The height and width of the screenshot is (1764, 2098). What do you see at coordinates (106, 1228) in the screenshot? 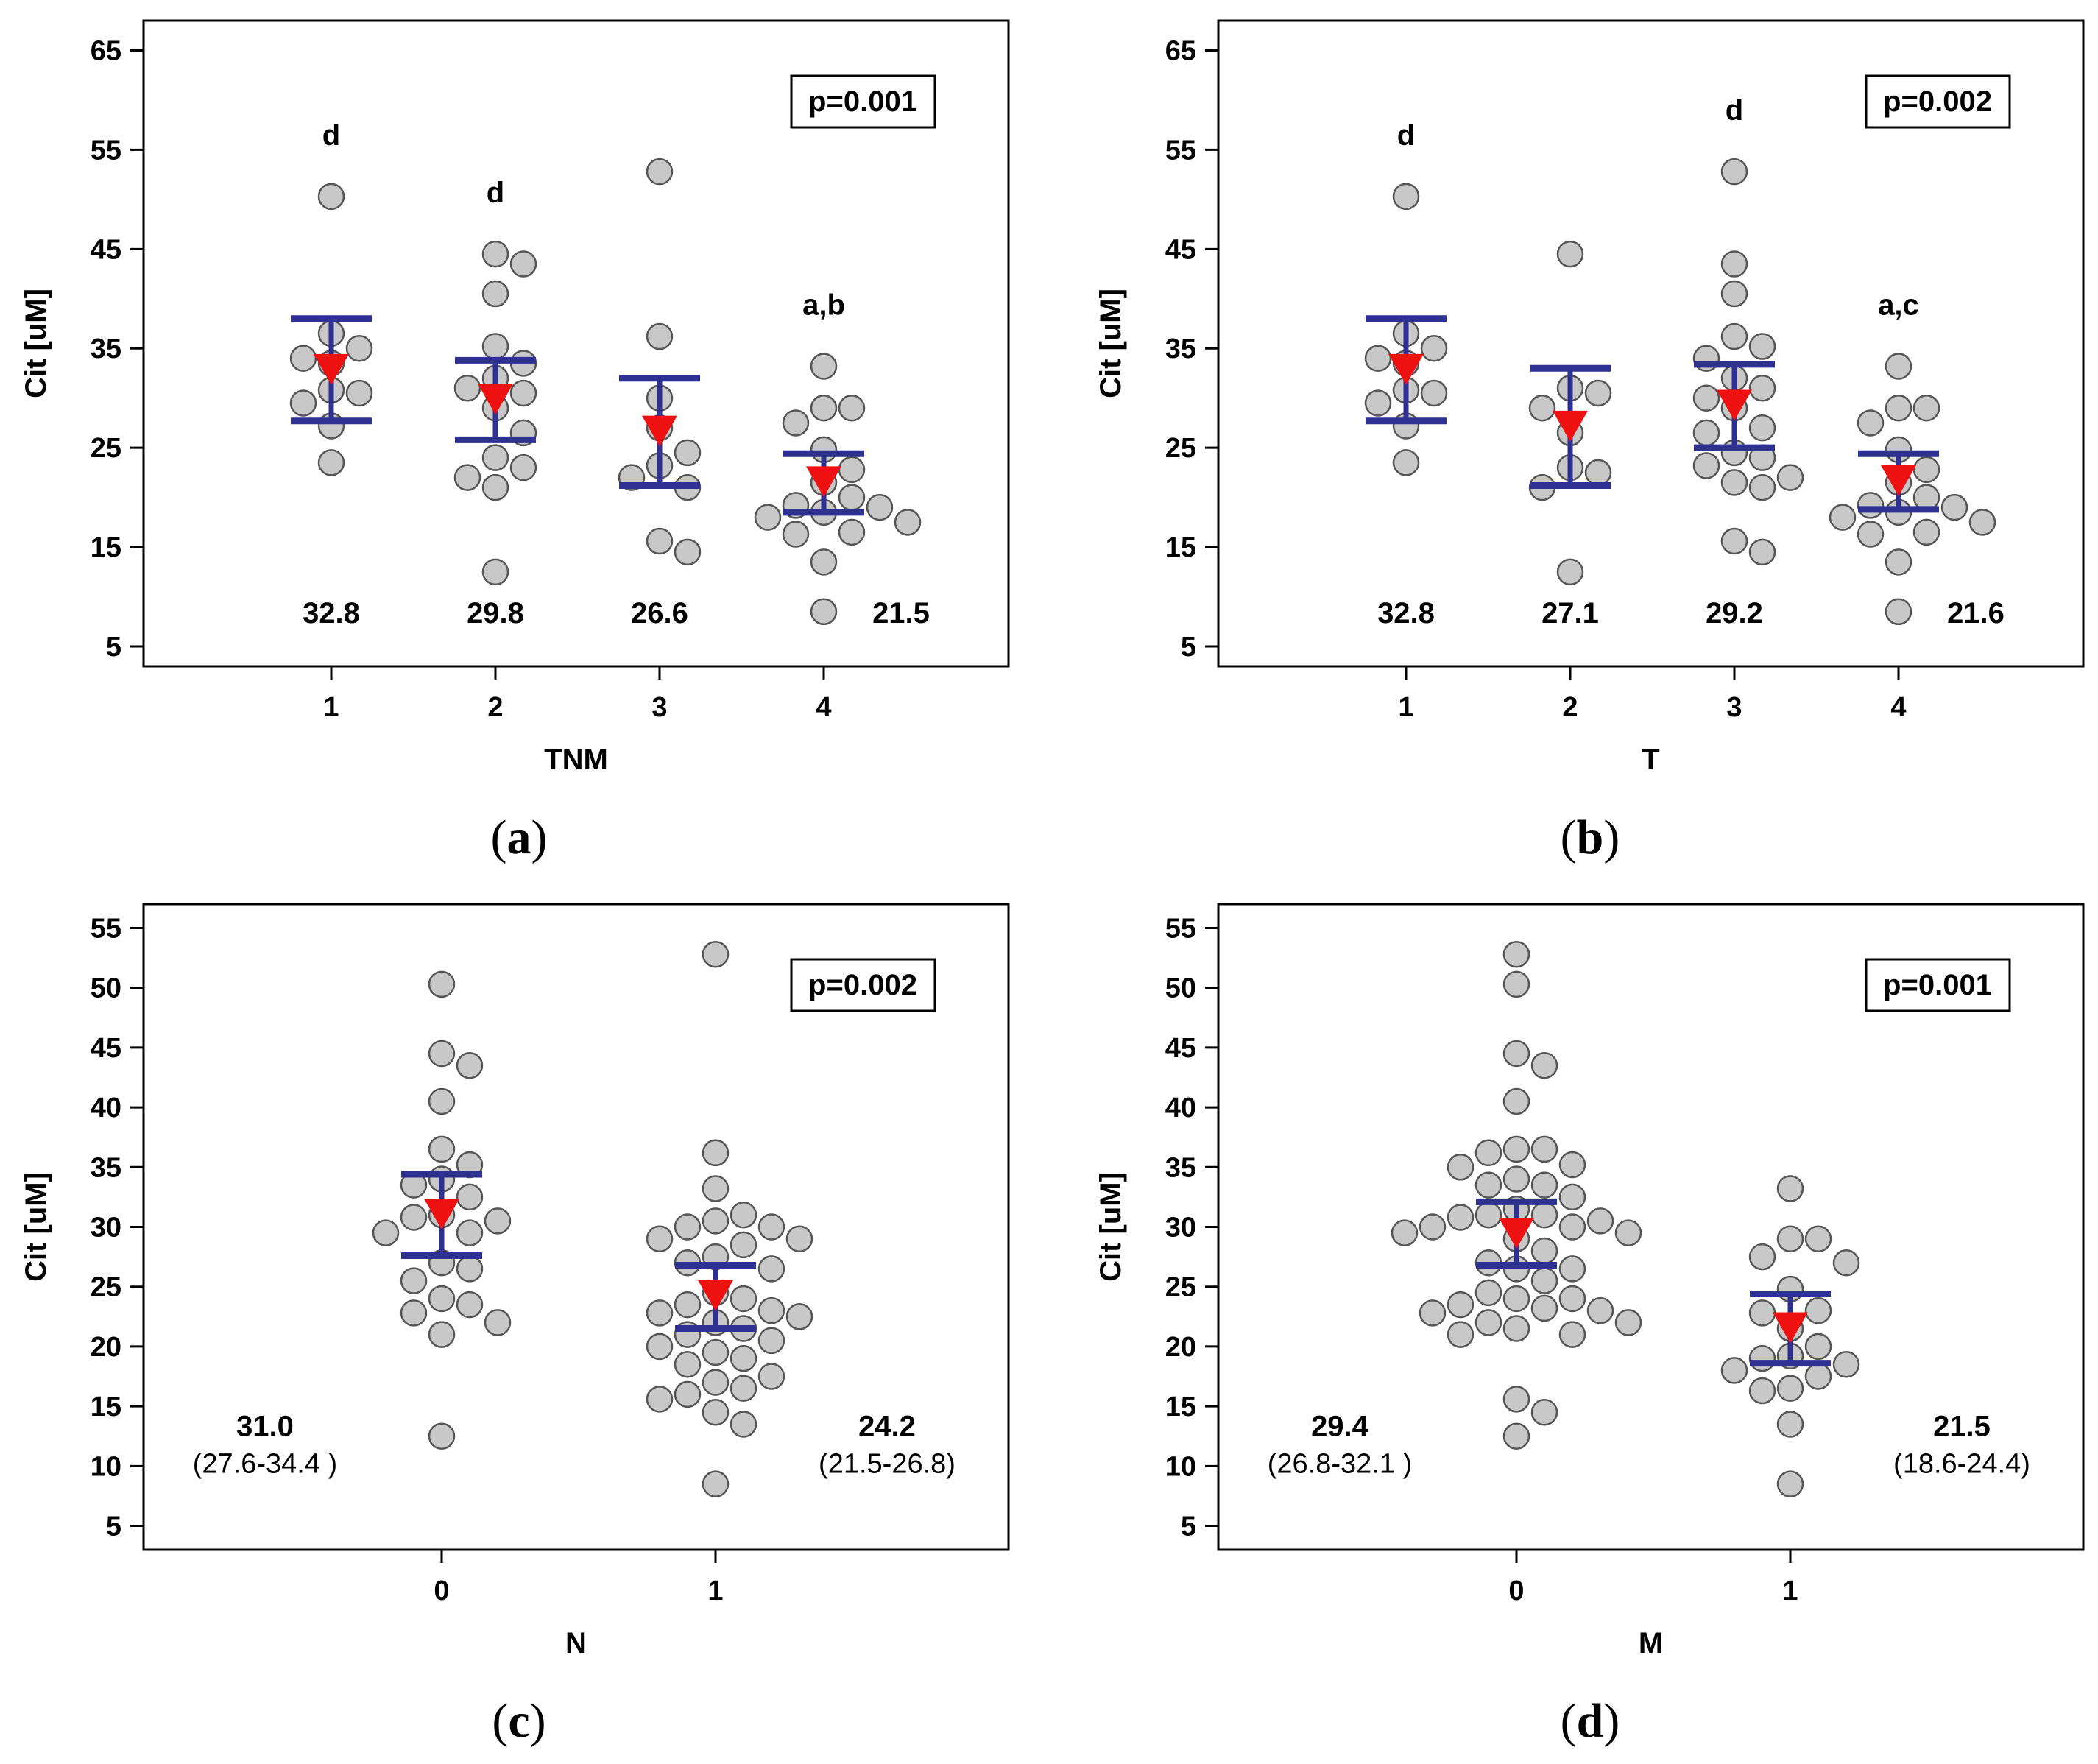
I see `y-tick-label: 30` at bounding box center [106, 1228].